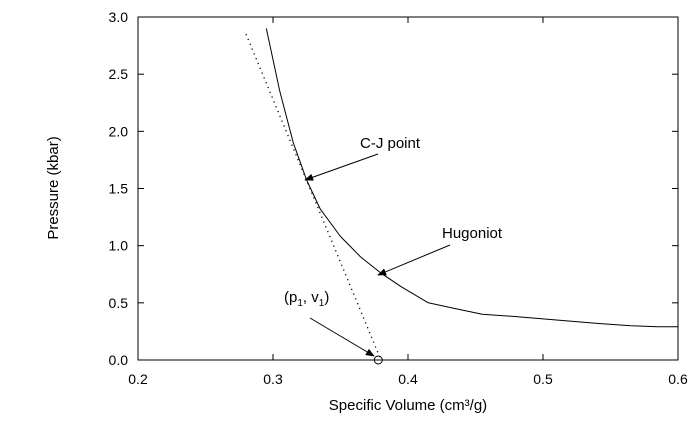 This screenshot has height=422, width=688. I want to click on annotation-hugoniot-label: Hugoniot, so click(472, 233).